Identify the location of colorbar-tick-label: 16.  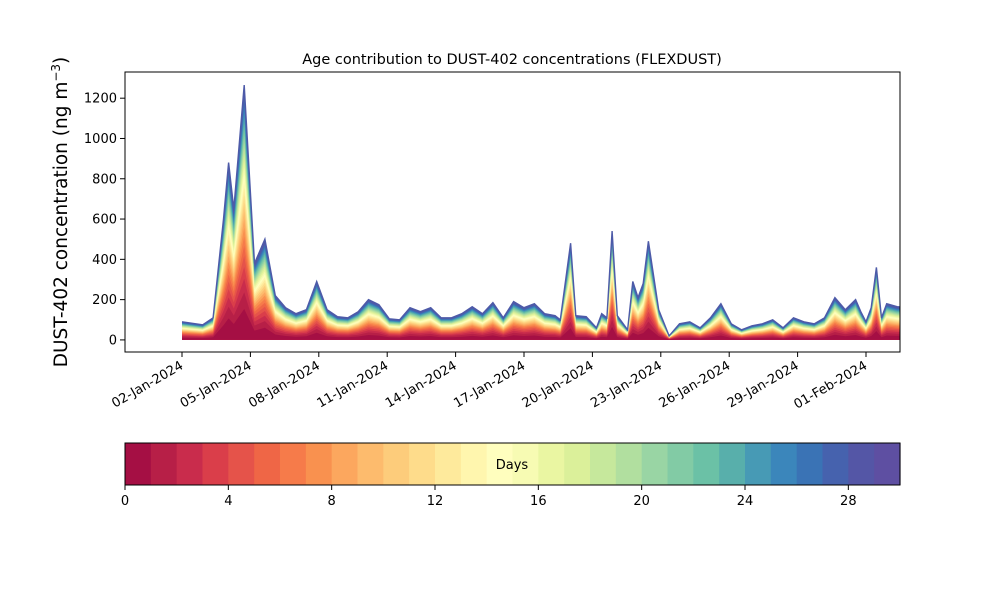
(538, 501).